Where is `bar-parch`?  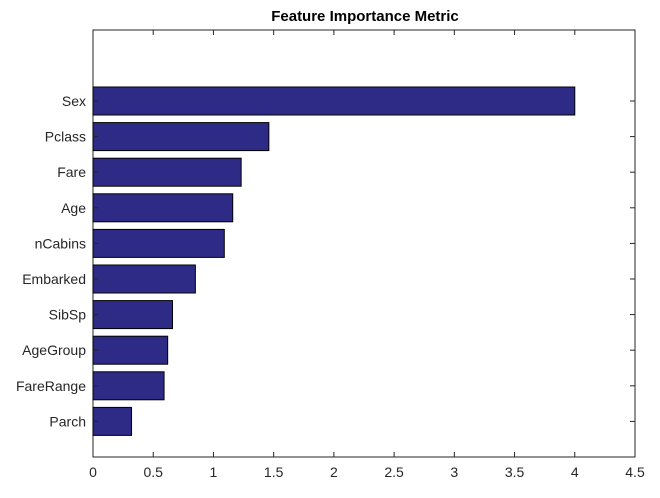 bar-parch is located at coordinates (112, 421).